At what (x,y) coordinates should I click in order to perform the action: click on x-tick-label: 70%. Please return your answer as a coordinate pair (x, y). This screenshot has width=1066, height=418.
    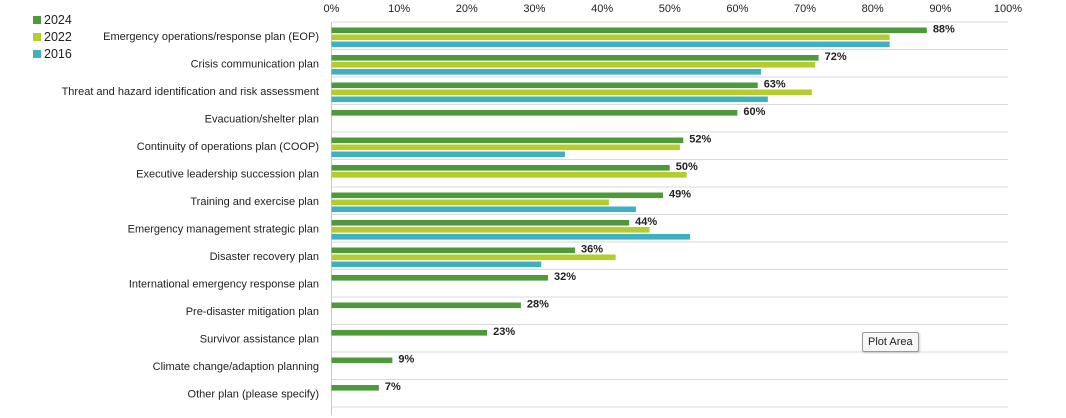
    Looking at the image, I should click on (805, 9).